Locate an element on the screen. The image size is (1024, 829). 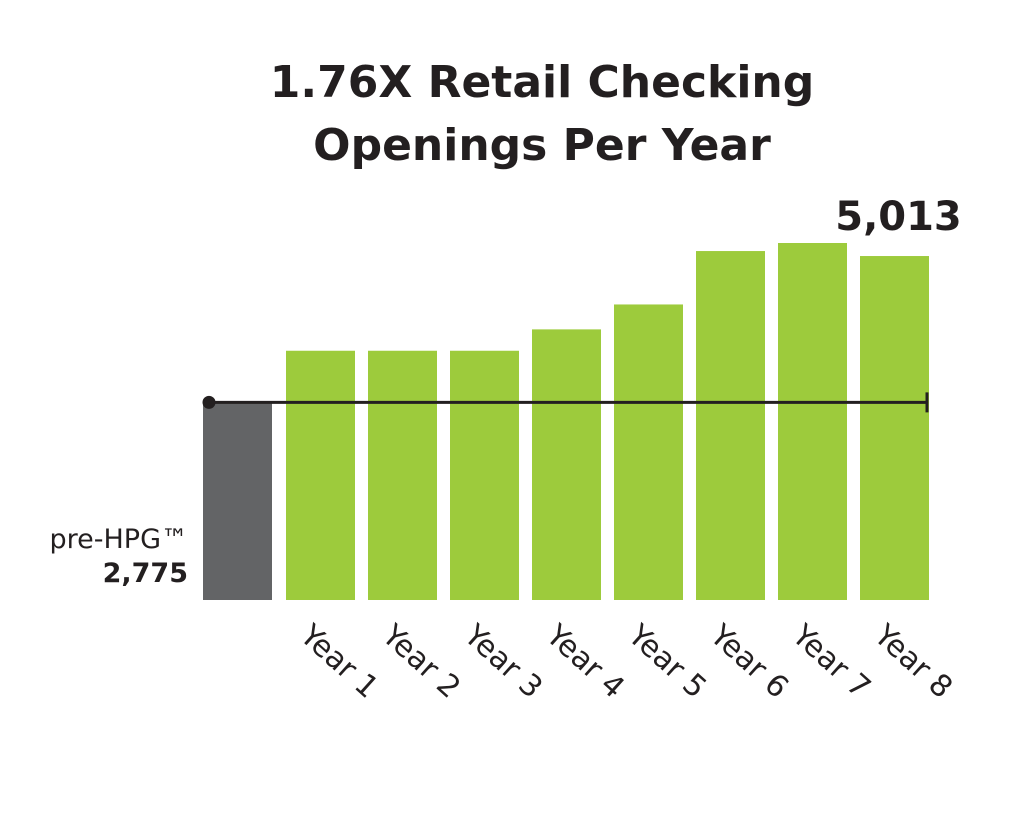
reference-line-dot is located at coordinates (209, 402).